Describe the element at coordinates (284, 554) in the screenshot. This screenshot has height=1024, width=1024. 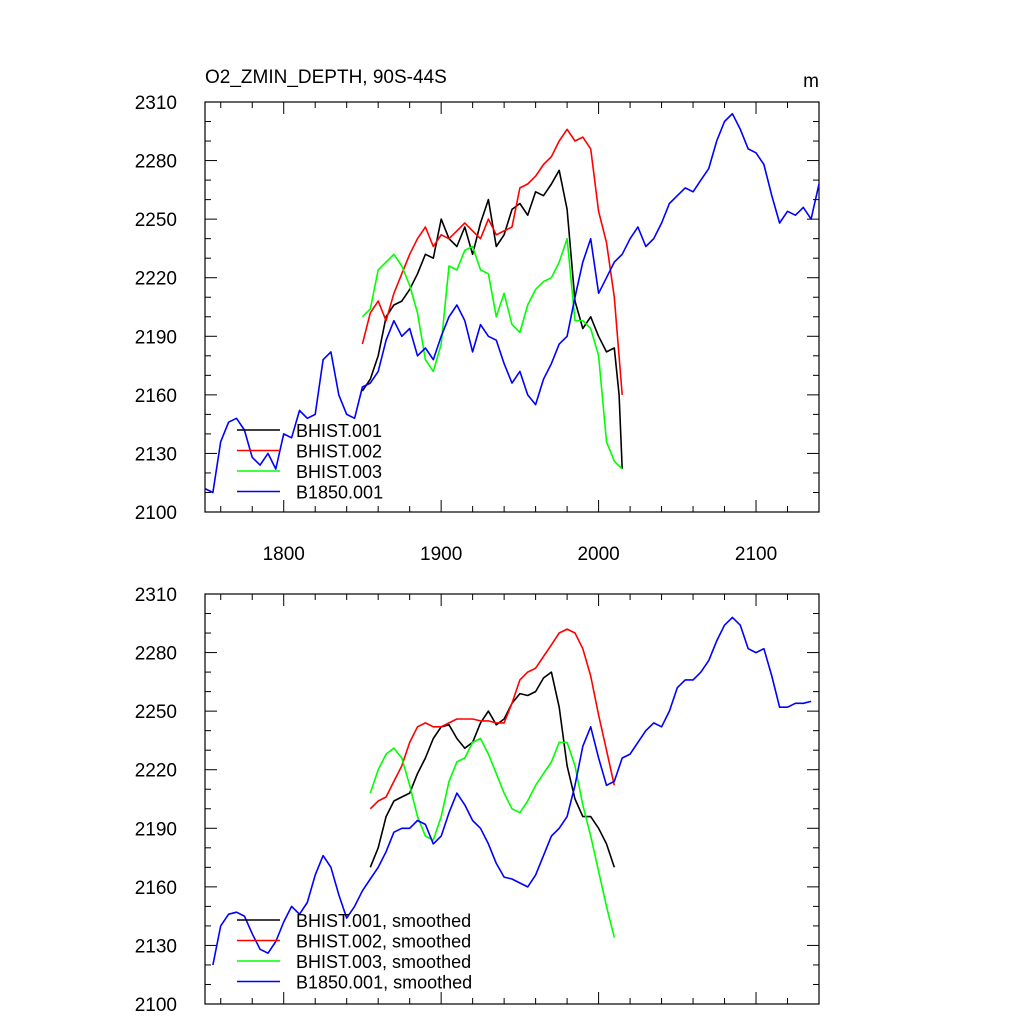
I see `x-tick-label: 1800` at that location.